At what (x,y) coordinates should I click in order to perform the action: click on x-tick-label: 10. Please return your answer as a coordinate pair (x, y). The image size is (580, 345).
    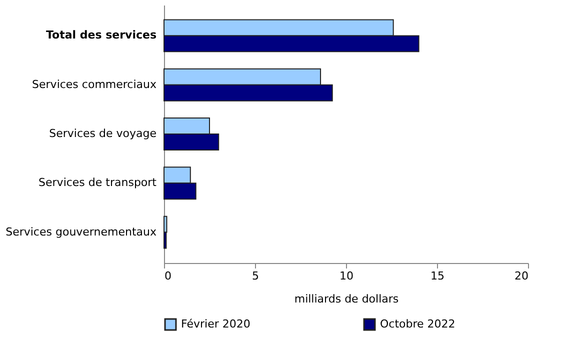
    Looking at the image, I should click on (347, 276).